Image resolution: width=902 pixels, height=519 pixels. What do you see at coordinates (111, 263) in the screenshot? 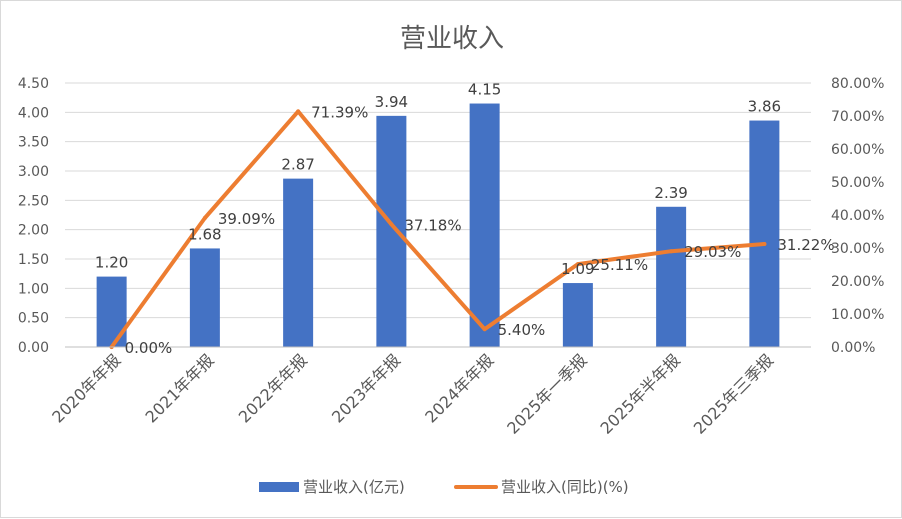
I see `bar-value-label: 1.20` at bounding box center [111, 263].